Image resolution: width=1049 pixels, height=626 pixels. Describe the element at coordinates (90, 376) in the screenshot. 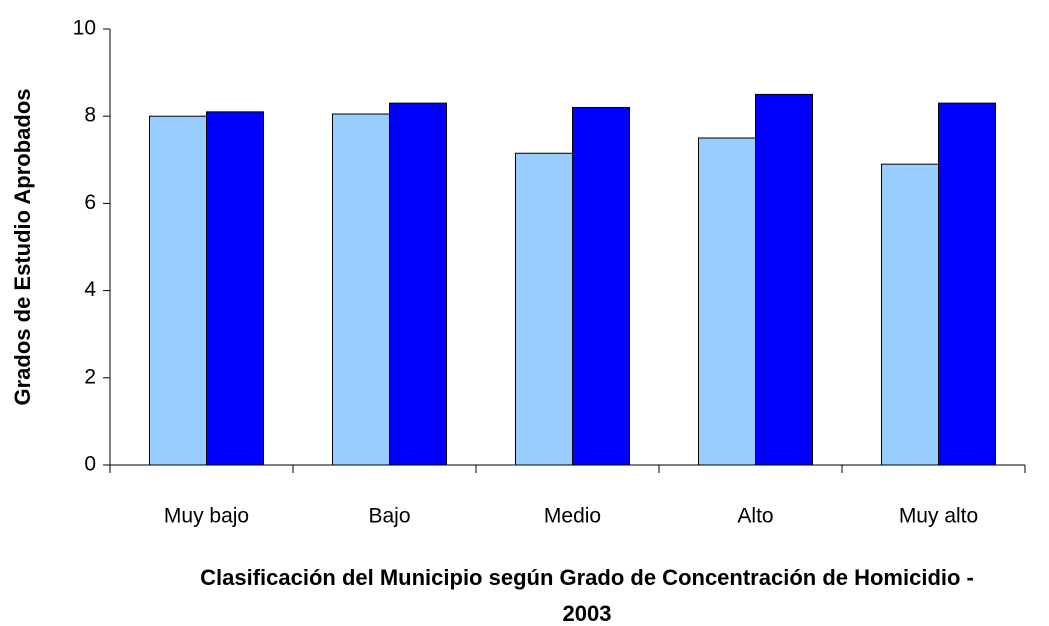

I see `y-tick-label: 2` at that location.